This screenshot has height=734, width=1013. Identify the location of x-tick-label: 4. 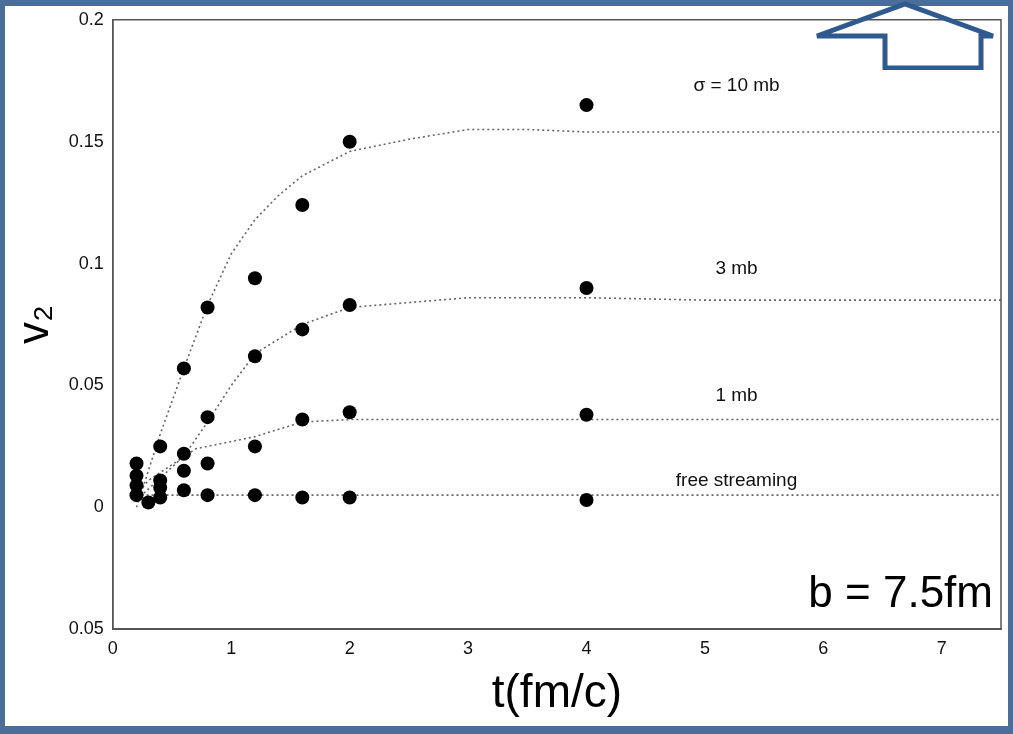
(586, 647).